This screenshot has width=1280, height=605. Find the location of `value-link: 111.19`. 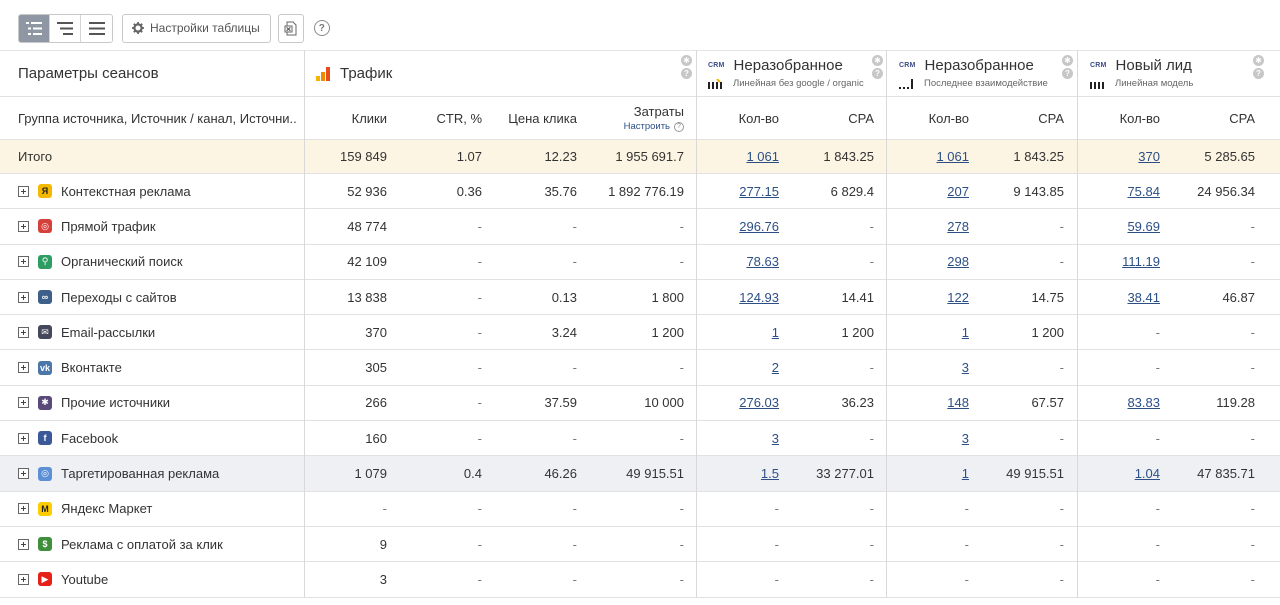

value-link: 111.19 is located at coordinates (1141, 262).